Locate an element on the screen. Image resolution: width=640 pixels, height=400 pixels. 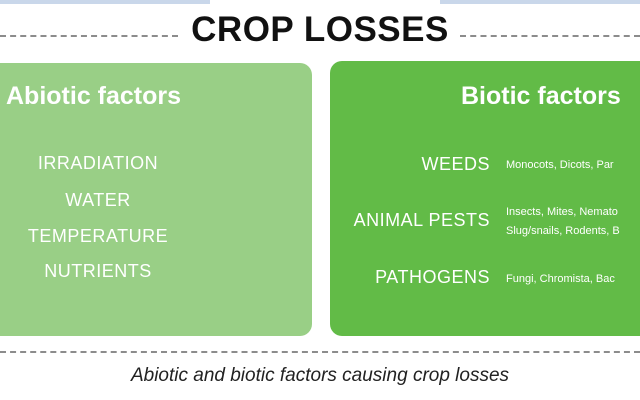
biotic-detail-animal-pests-line1: Insects, Mites, Nemato is located at coordinates (562, 212).